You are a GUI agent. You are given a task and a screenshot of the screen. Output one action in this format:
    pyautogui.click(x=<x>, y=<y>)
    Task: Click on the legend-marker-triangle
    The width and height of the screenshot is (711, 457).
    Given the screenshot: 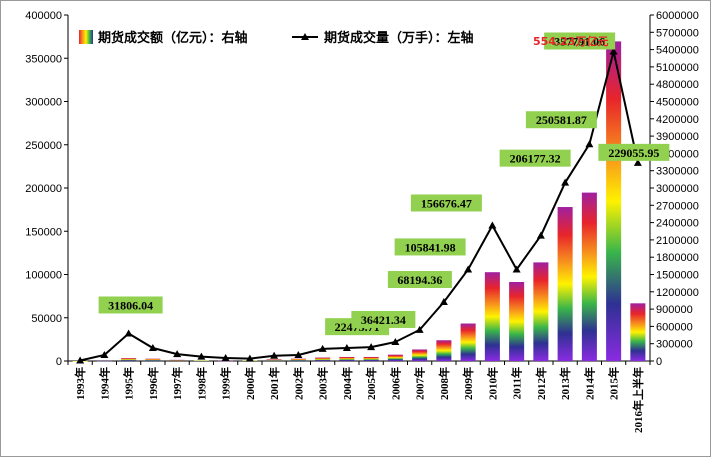 What is the action you would take?
    pyautogui.click(x=305, y=36)
    